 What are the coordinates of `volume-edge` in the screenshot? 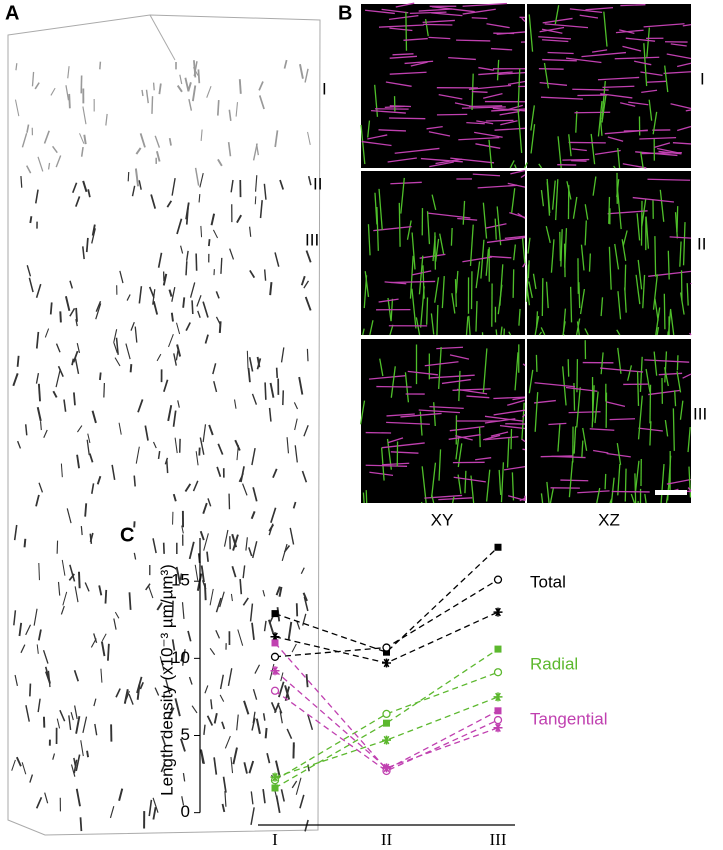 It's located at (162, 37).